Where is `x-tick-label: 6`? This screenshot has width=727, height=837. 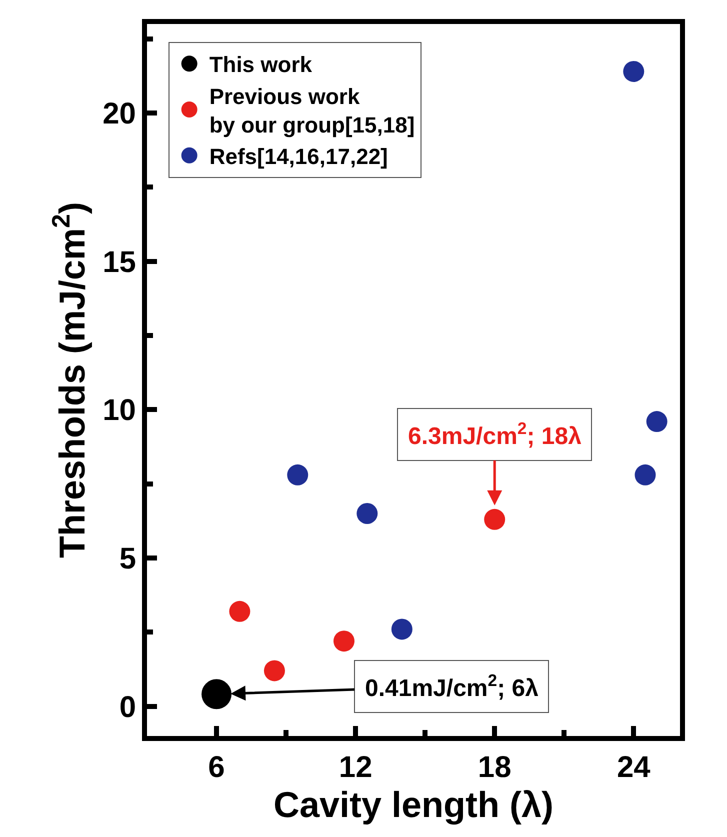
x-tick-label: 6 is located at coordinates (216, 767).